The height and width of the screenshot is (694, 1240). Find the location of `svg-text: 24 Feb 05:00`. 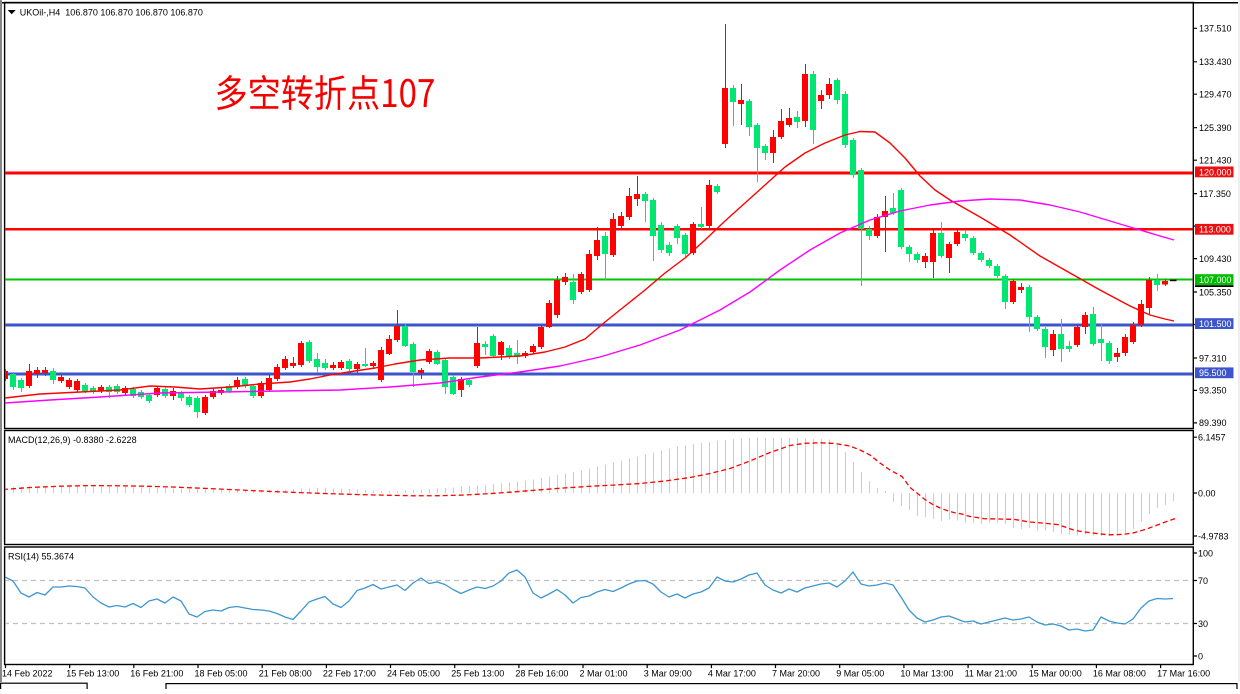

svg-text: 24 Feb 05:00 is located at coordinates (413, 674).